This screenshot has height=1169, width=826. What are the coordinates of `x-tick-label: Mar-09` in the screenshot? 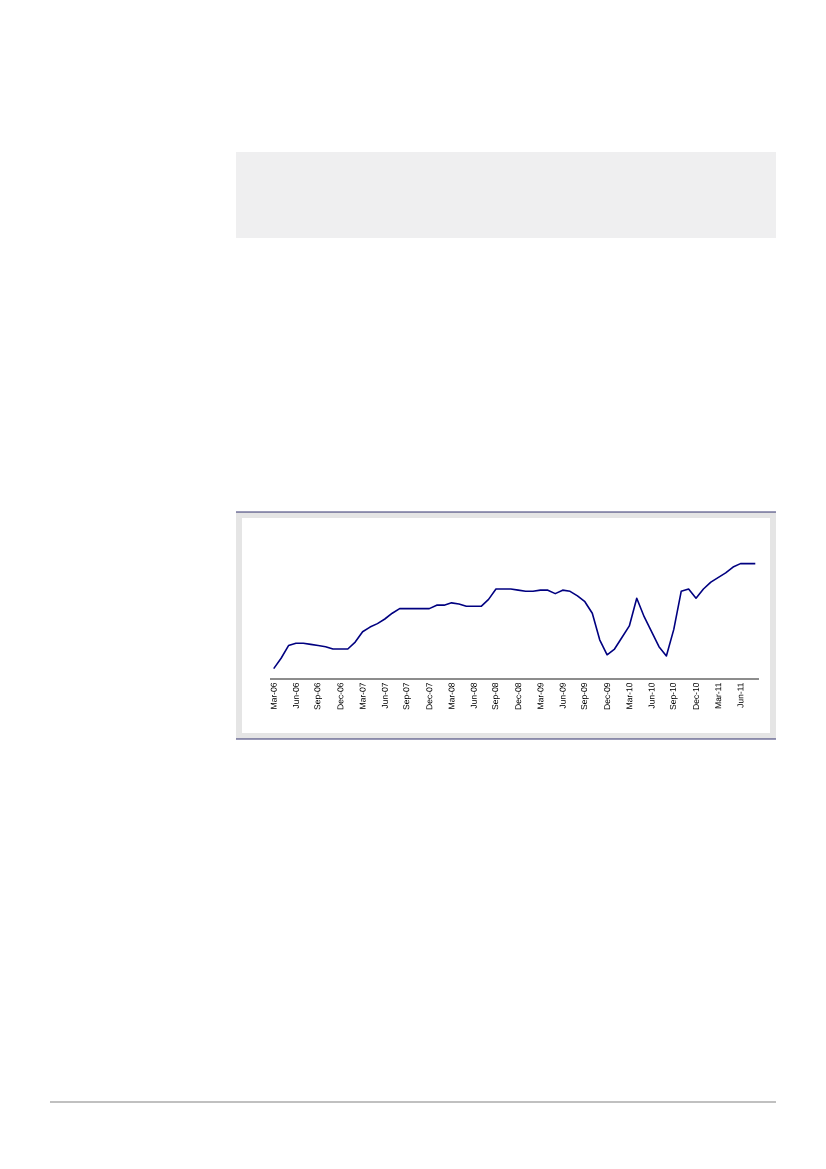 It's located at (540, 695).